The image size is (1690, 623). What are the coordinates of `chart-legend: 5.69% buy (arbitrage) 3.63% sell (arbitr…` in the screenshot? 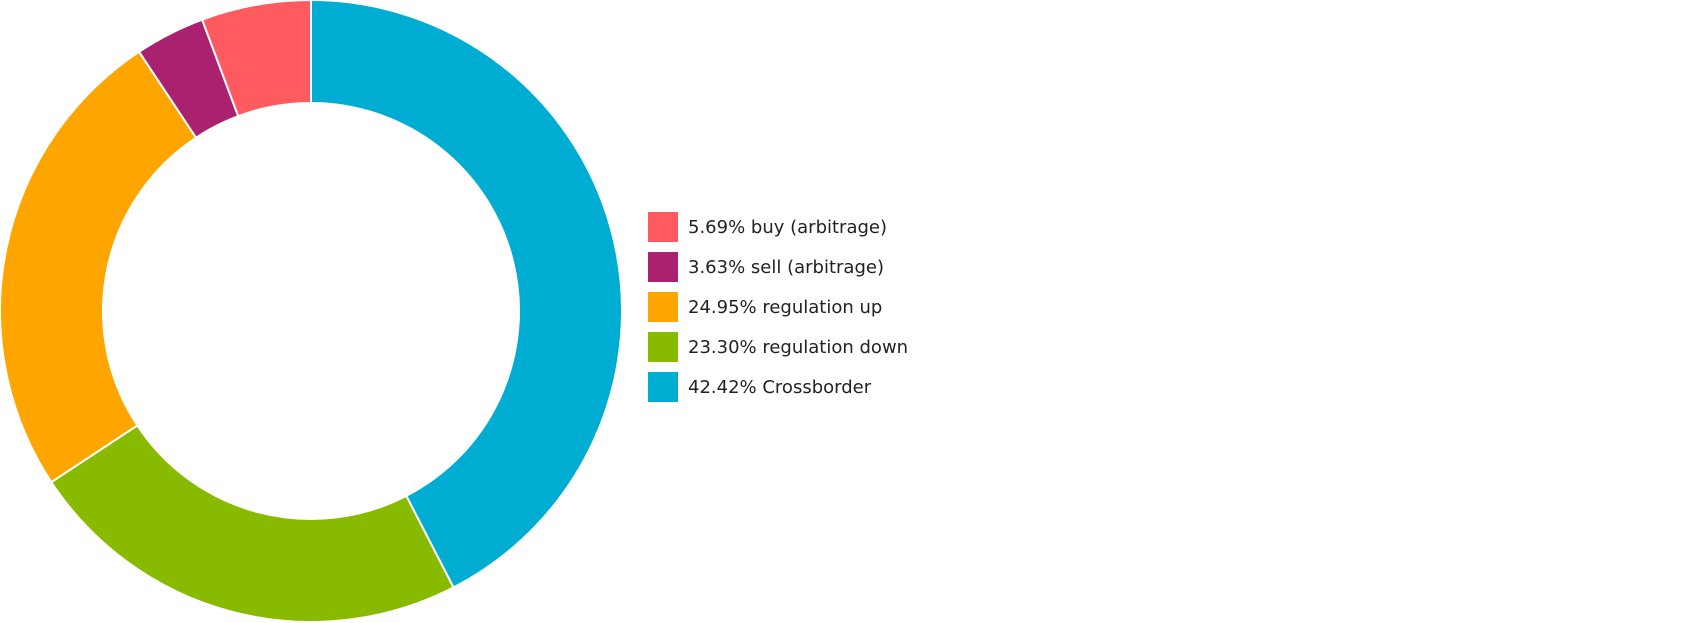 It's located at (778, 307).